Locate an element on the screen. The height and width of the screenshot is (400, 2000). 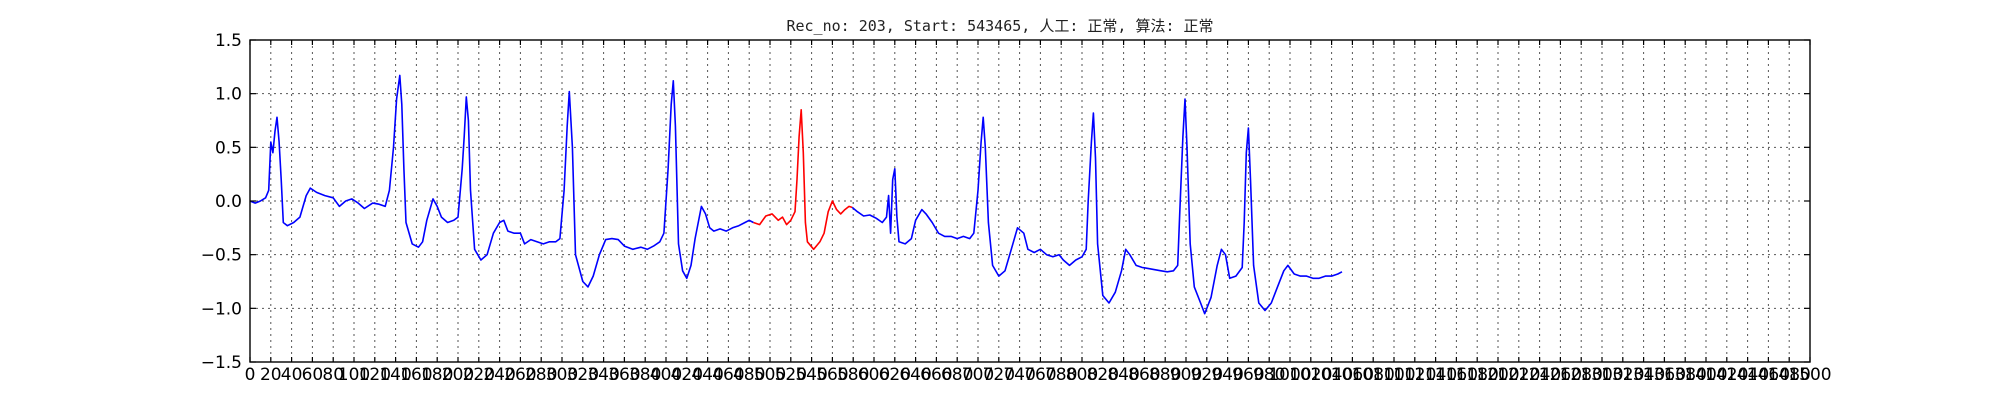
x-tick-label: 660 is located at coordinates (936, 375).